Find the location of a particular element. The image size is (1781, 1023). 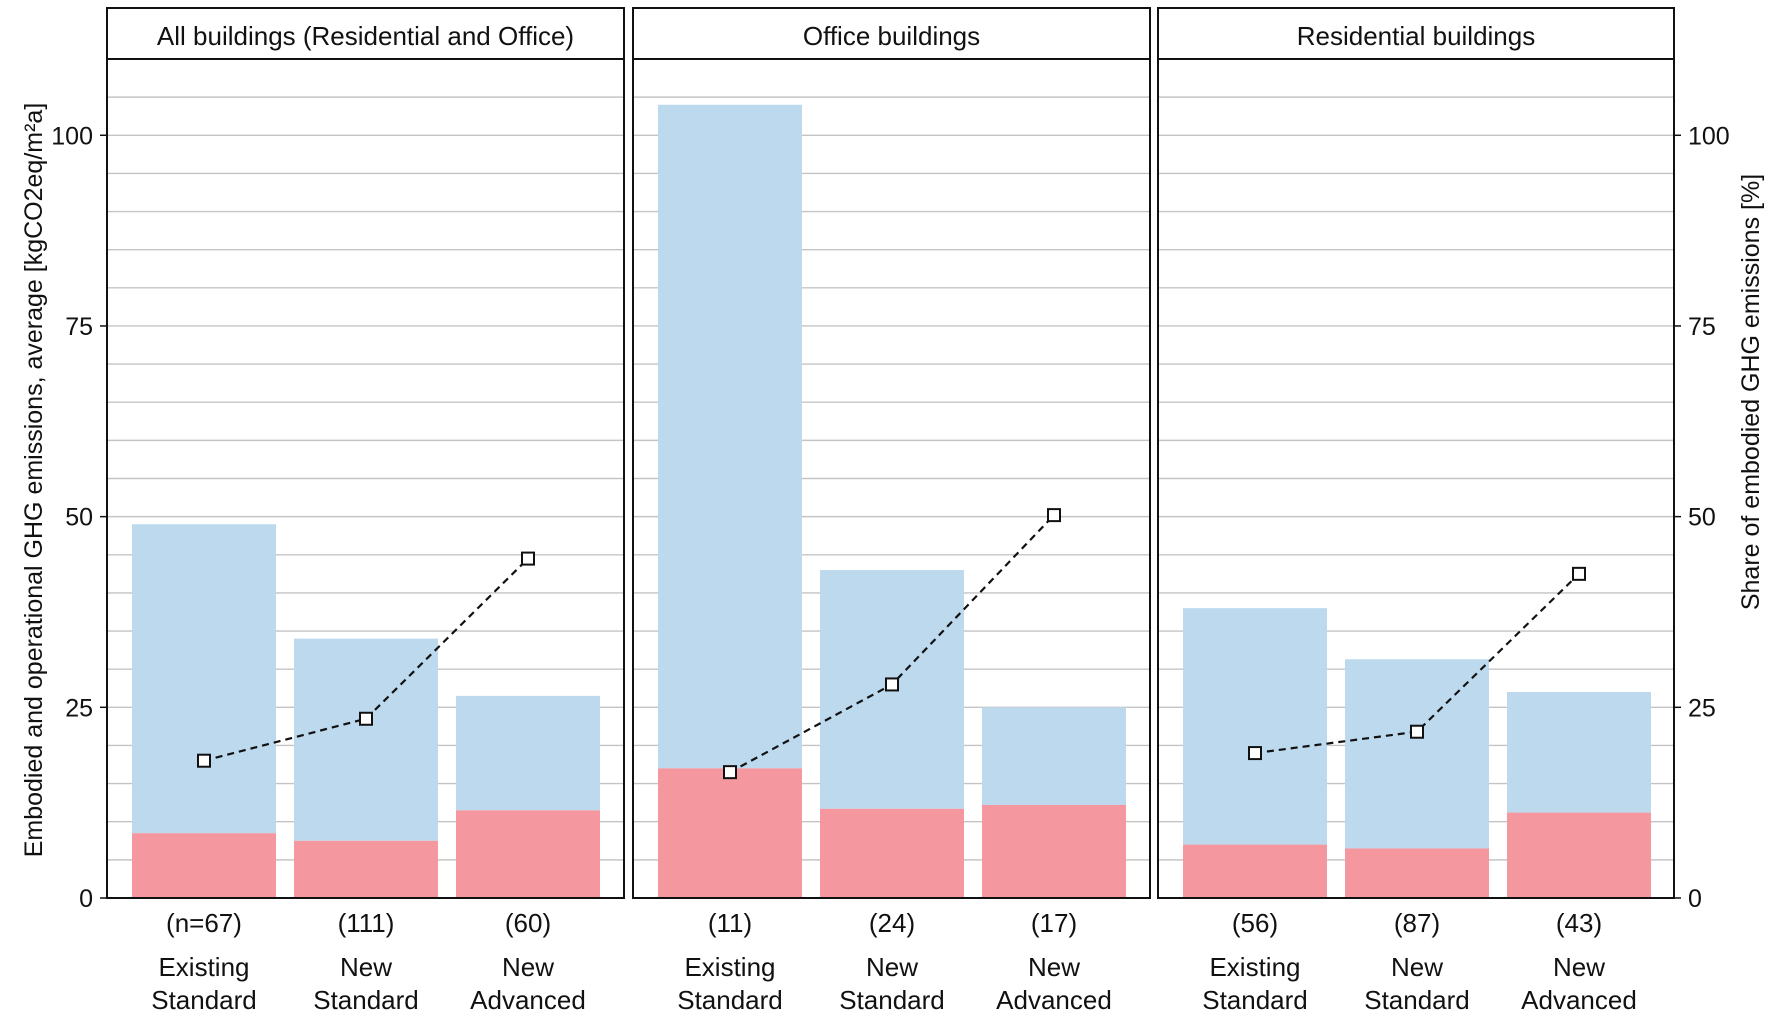

share-line is located at coordinates (1417, 664).